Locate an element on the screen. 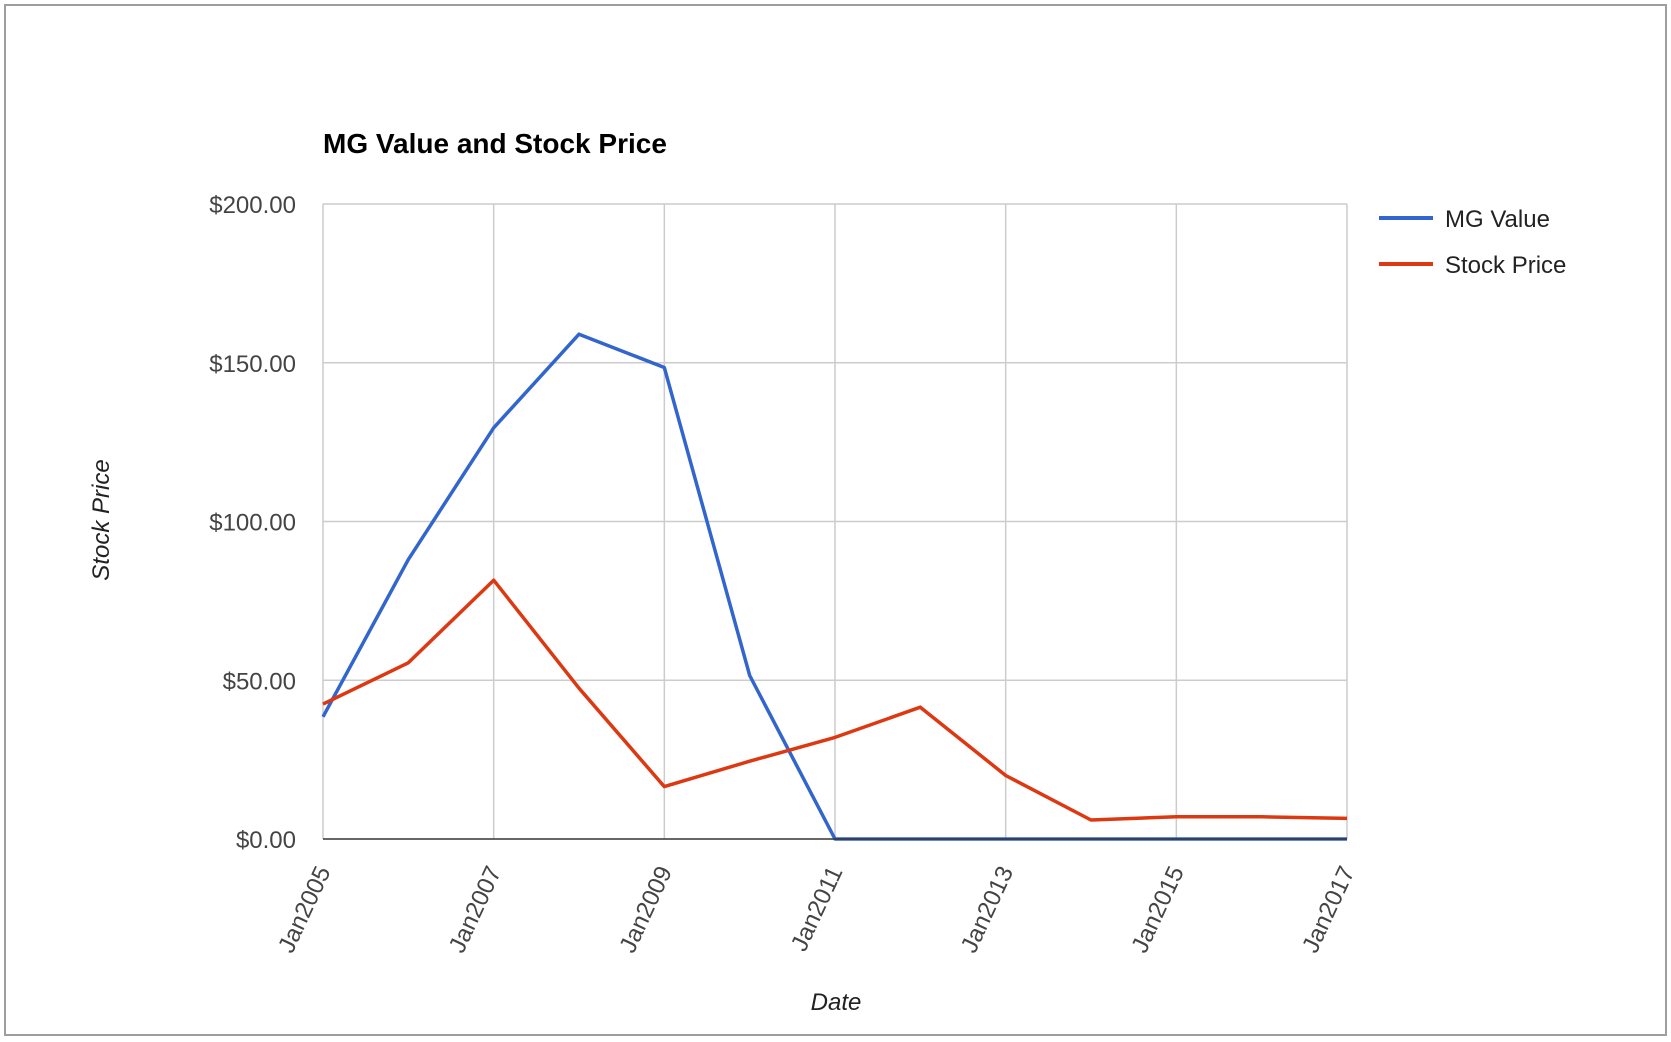 The width and height of the screenshot is (1671, 1042). y-tick-label: $150.00 is located at coordinates (252, 364).